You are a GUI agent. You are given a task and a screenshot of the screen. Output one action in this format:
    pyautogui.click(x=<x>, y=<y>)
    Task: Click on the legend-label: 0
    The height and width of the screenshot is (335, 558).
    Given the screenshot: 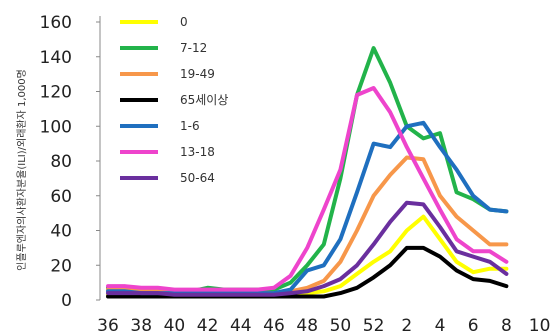 What is the action you would take?
    pyautogui.click(x=184, y=22)
    